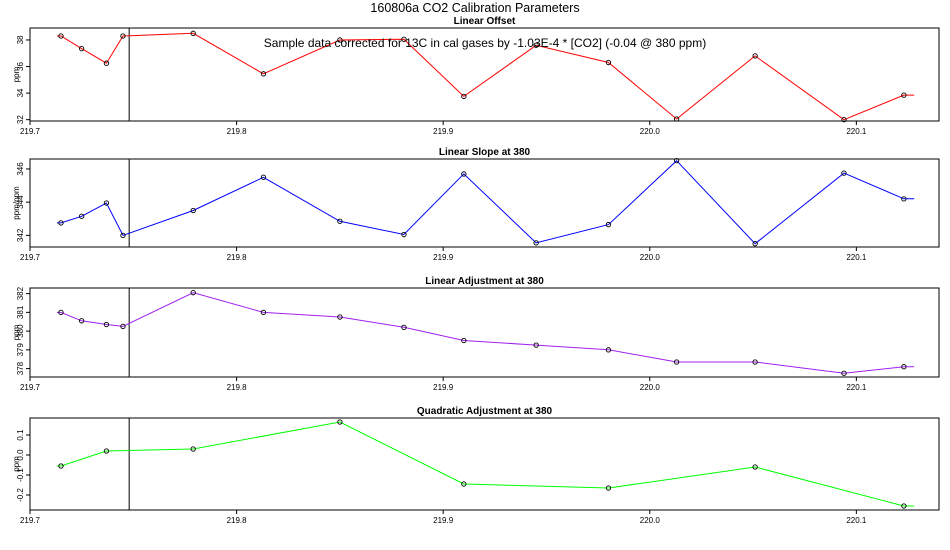  What do you see at coordinates (676, 161) in the screenshot?
I see `data-point: 220.013, 346.5` at bounding box center [676, 161].